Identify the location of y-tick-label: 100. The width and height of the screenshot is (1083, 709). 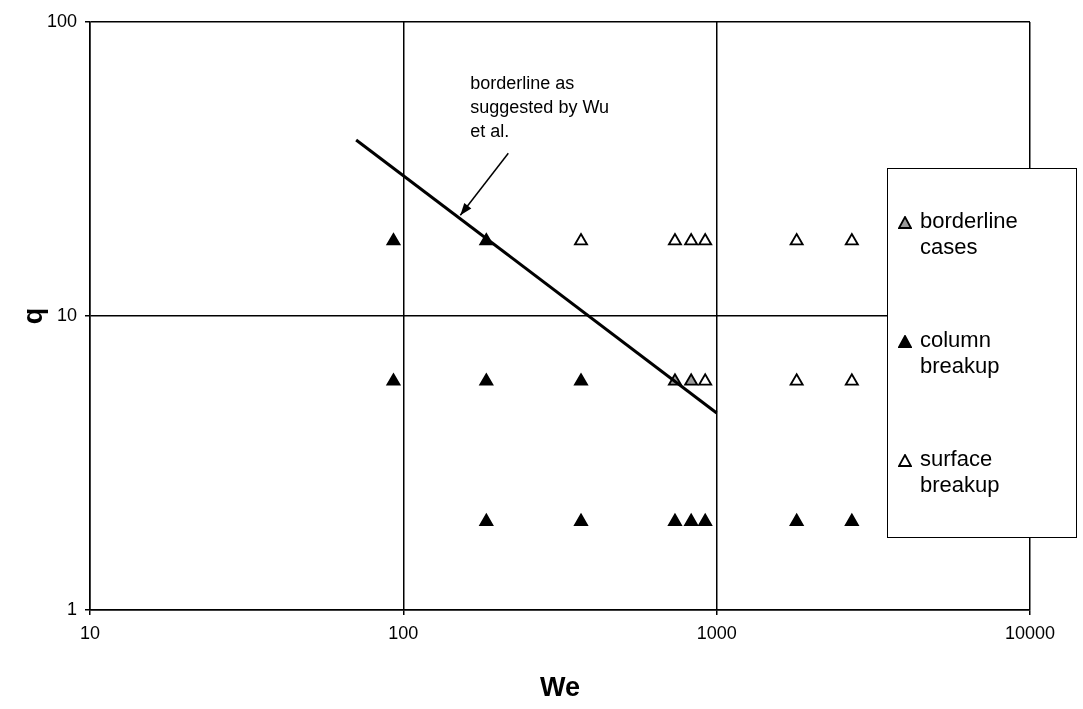
(61, 20).